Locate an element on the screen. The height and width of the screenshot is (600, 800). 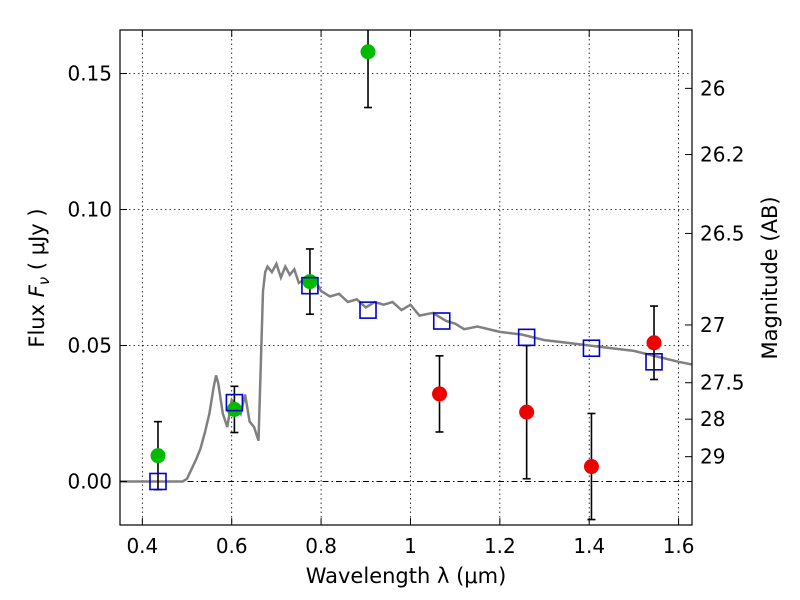
y-tick-label: 0.05 is located at coordinates (89, 345).